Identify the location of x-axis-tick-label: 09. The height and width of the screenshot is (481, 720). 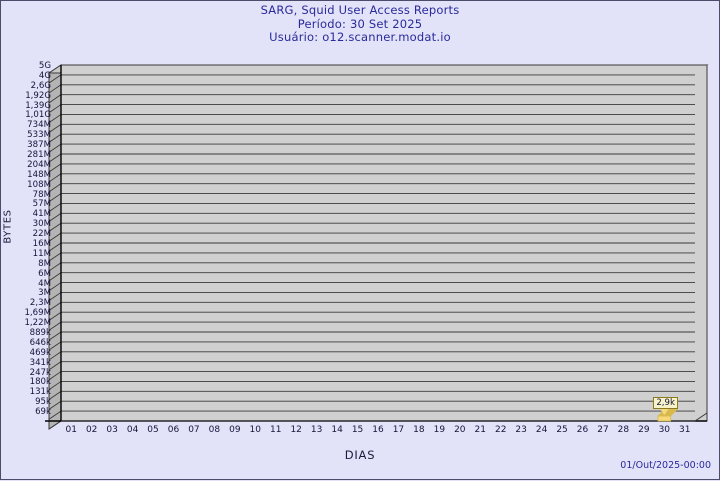
(235, 430).